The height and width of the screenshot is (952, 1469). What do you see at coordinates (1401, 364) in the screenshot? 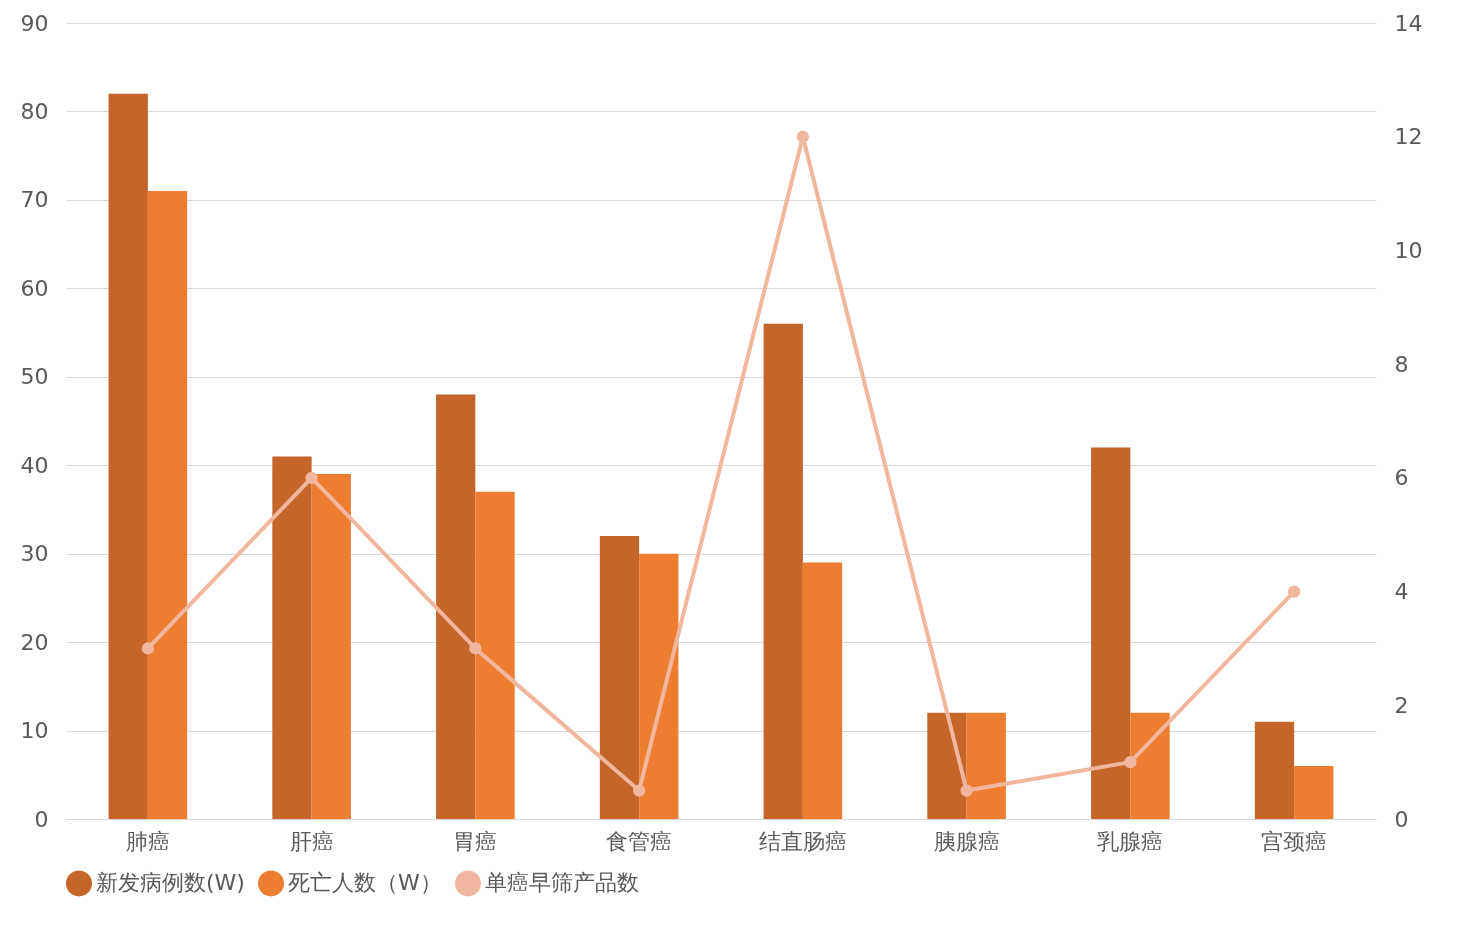
I see `y2-tick-label: 8` at bounding box center [1401, 364].